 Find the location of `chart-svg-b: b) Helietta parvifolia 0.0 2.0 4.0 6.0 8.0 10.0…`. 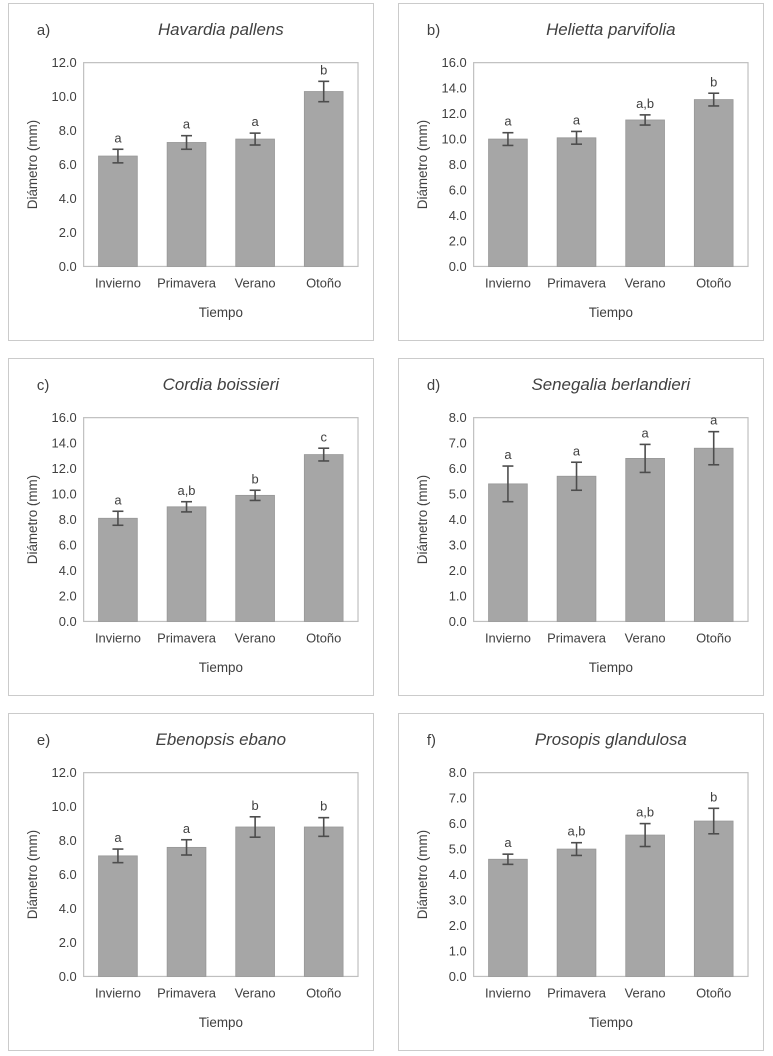

chart-svg-b: b) Helietta parvifolia 0.0 2.0 4.0 6.0 8.0 10.0… is located at coordinates (582, 170).